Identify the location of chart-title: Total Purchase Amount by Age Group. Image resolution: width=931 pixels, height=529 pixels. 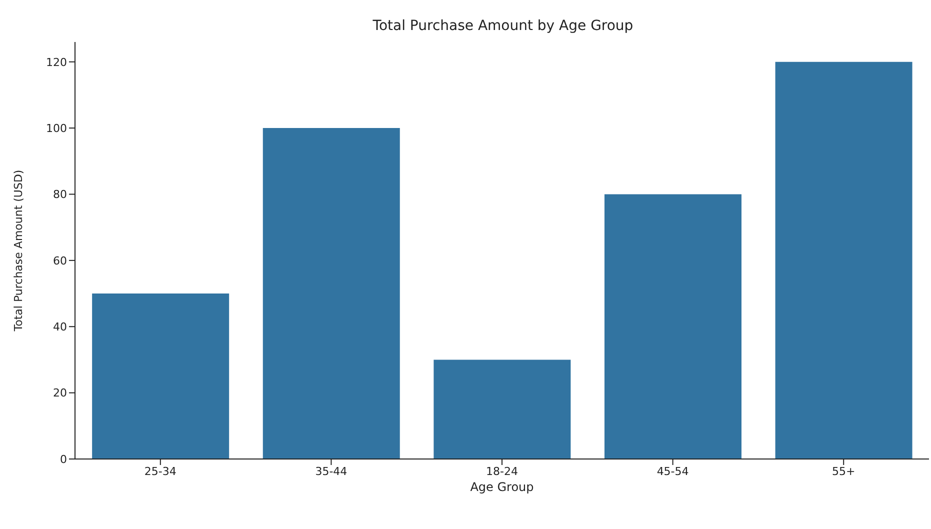
(503, 26).